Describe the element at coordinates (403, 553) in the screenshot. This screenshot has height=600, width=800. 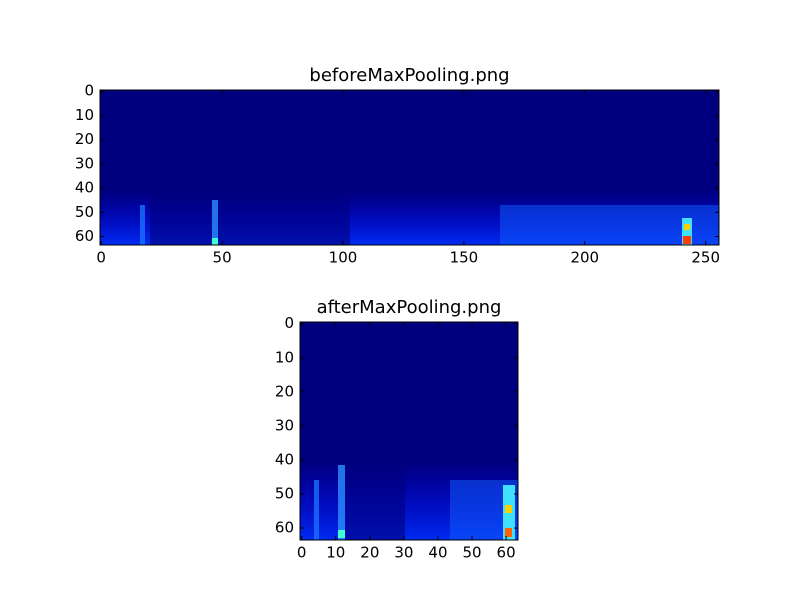
I see `x-tick-label: 30` at that location.